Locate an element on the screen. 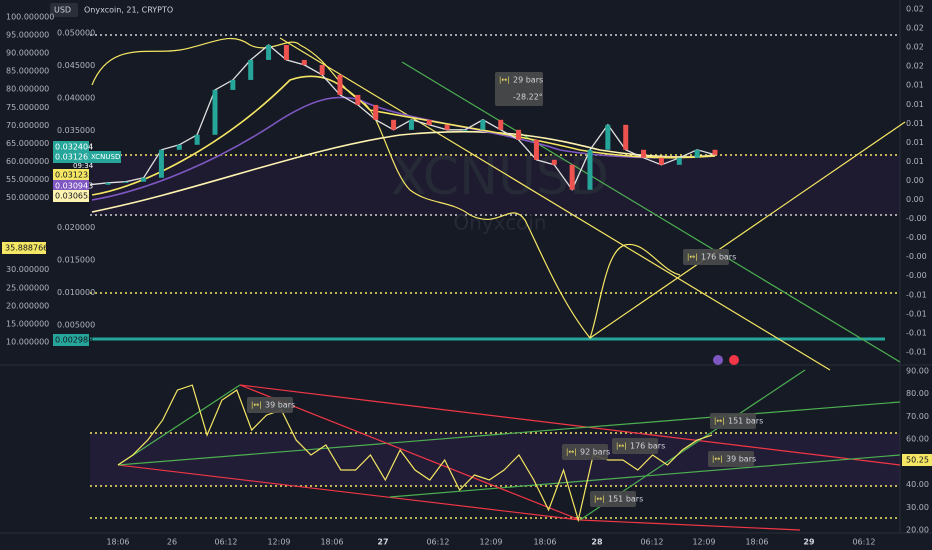 This screenshot has height=550, width=932. rsi-current: 50.25 is located at coordinates (917, 460).